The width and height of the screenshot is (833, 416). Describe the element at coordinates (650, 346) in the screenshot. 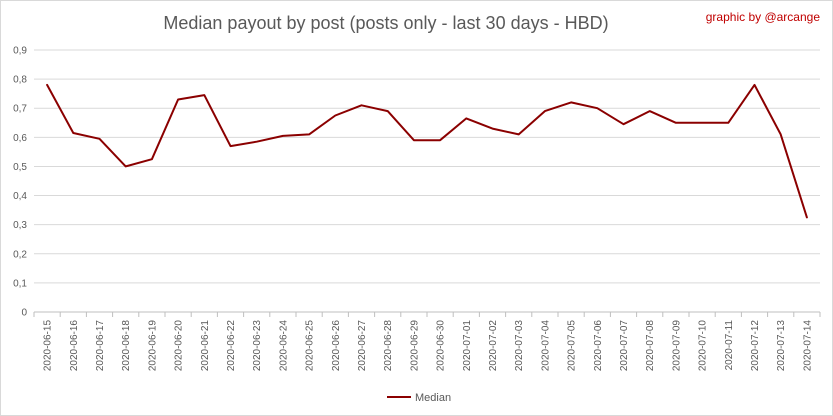

I see `x-tick-label: 2020-07-08` at that location.